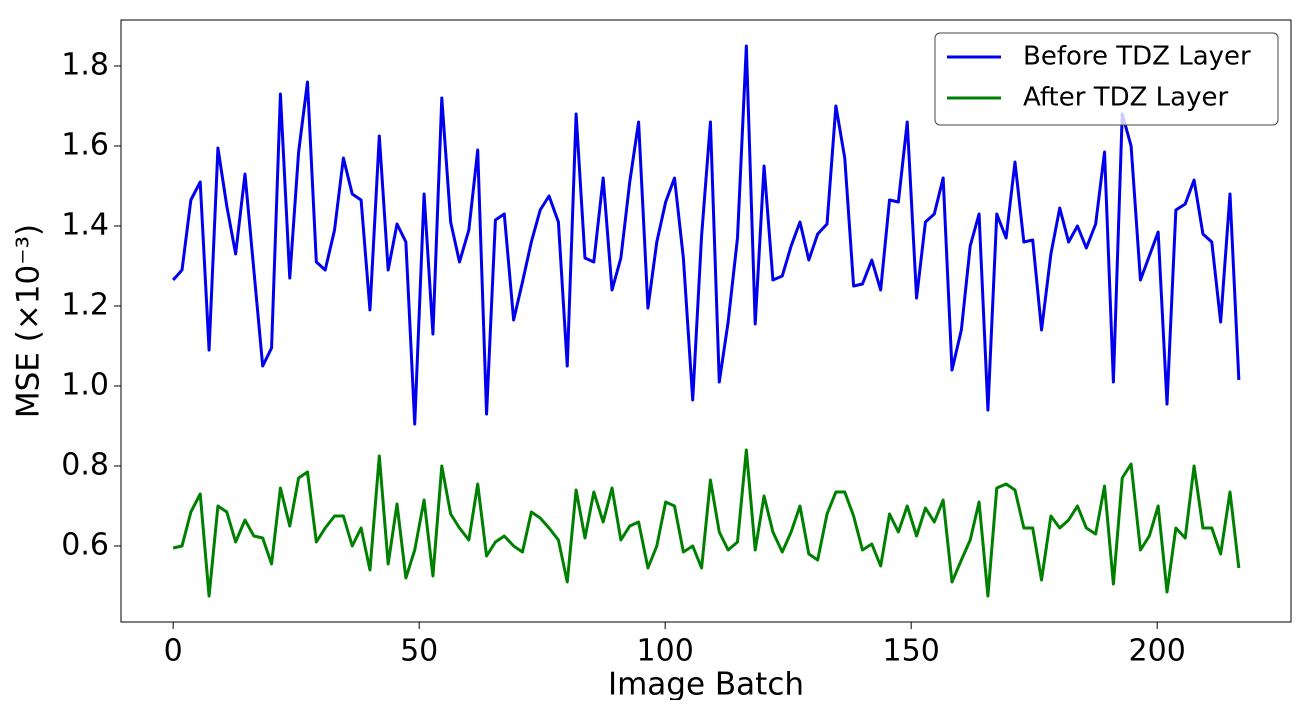 This screenshot has height=704, width=1316. What do you see at coordinates (1157, 651) in the screenshot?
I see `x-tick-label: 200` at bounding box center [1157, 651].